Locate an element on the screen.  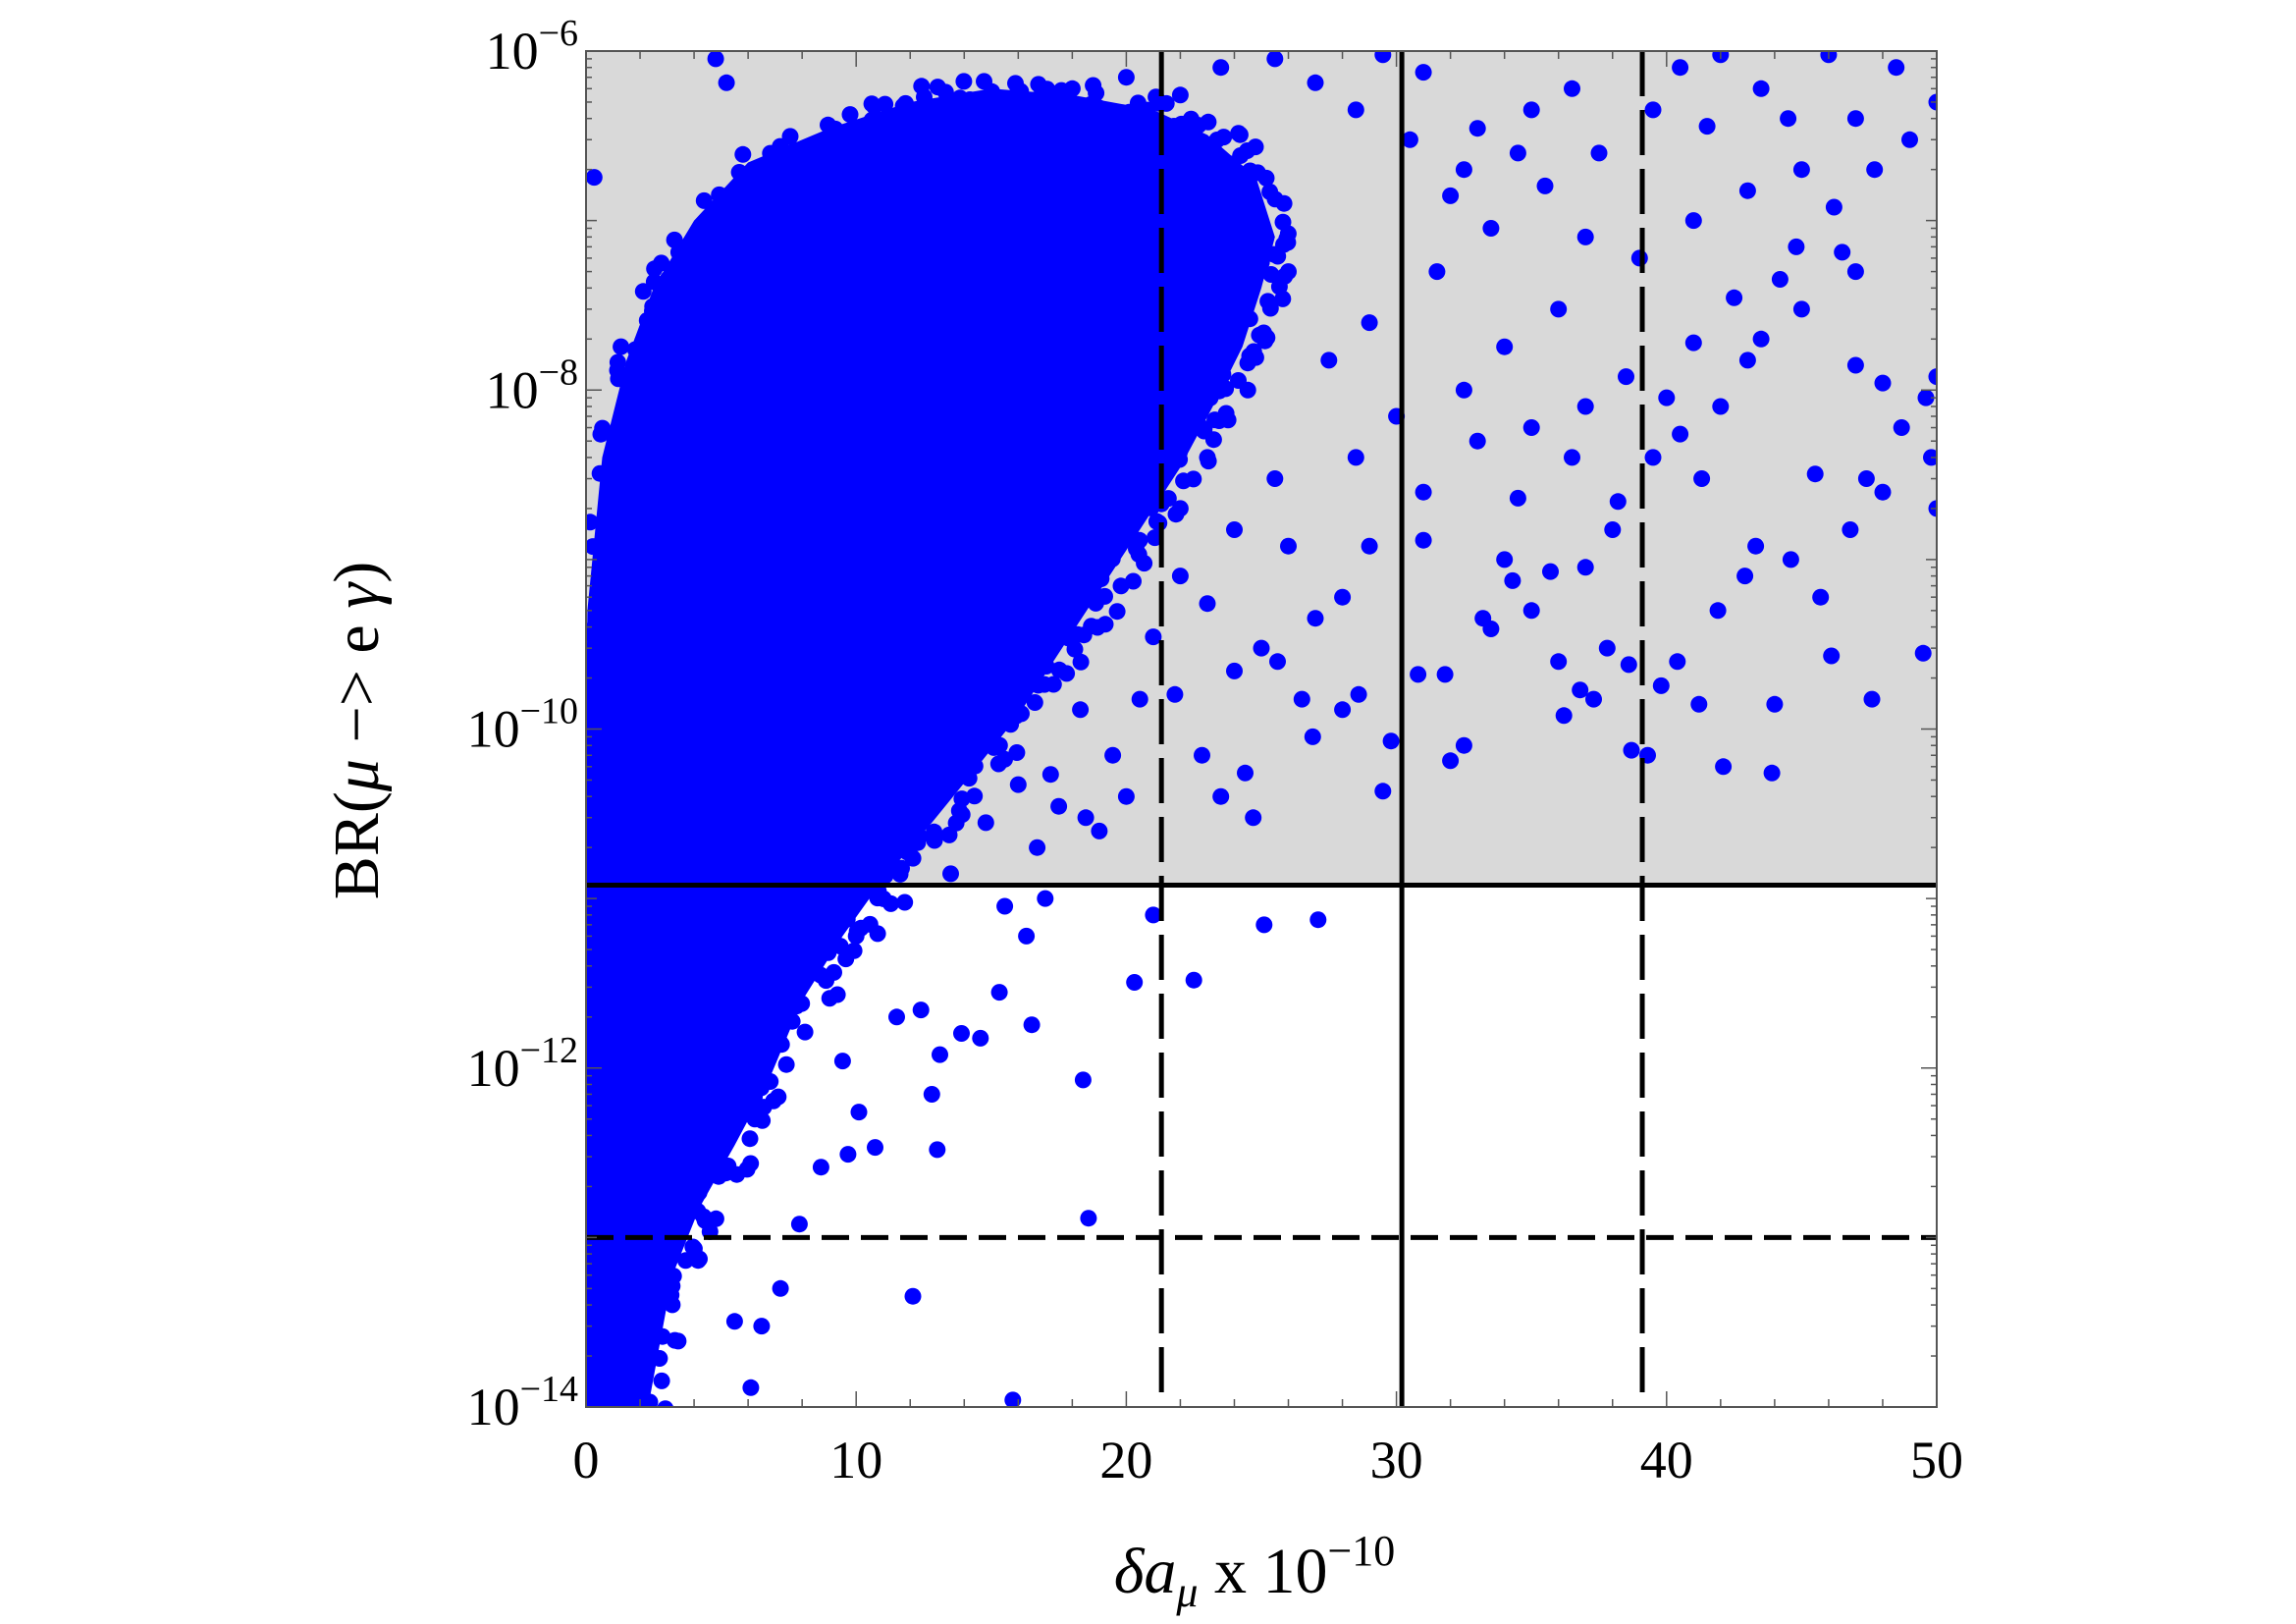
y-title-mu: μ is located at coordinates (357, 775).